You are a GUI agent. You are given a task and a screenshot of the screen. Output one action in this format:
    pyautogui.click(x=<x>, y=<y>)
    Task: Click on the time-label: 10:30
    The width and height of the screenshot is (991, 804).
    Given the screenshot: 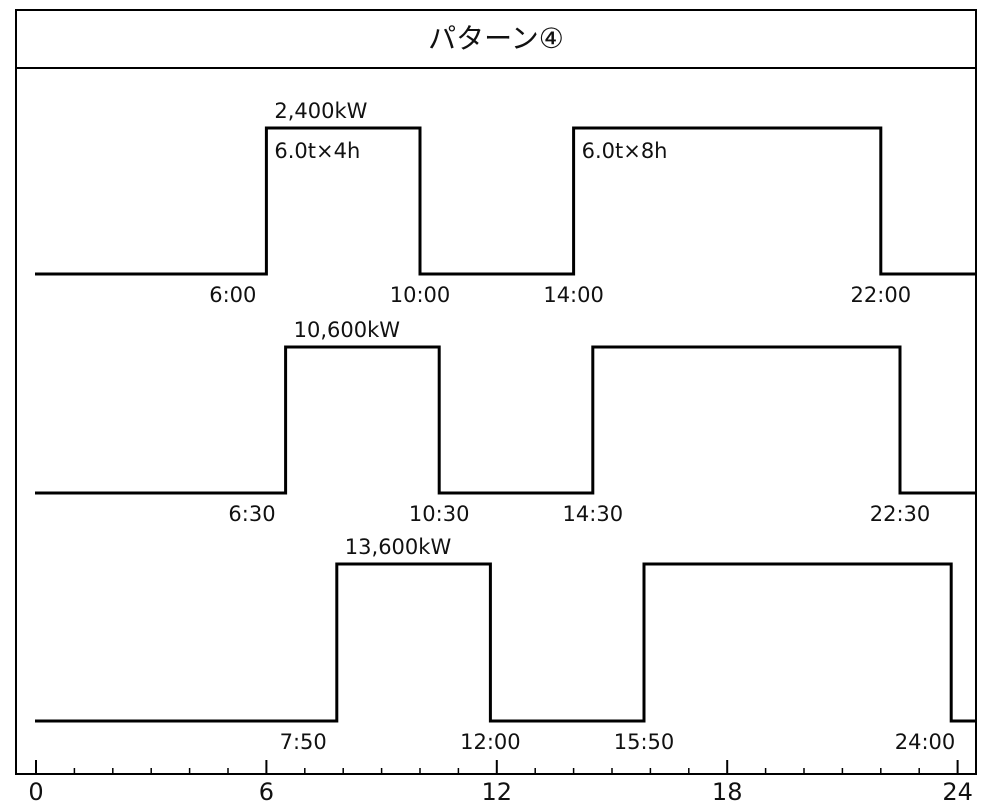 What is the action you would take?
    pyautogui.click(x=439, y=514)
    